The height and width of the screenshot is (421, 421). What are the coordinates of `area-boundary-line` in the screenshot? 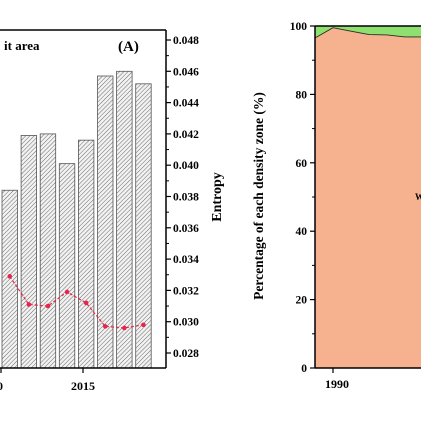 It's located at (367, 33).